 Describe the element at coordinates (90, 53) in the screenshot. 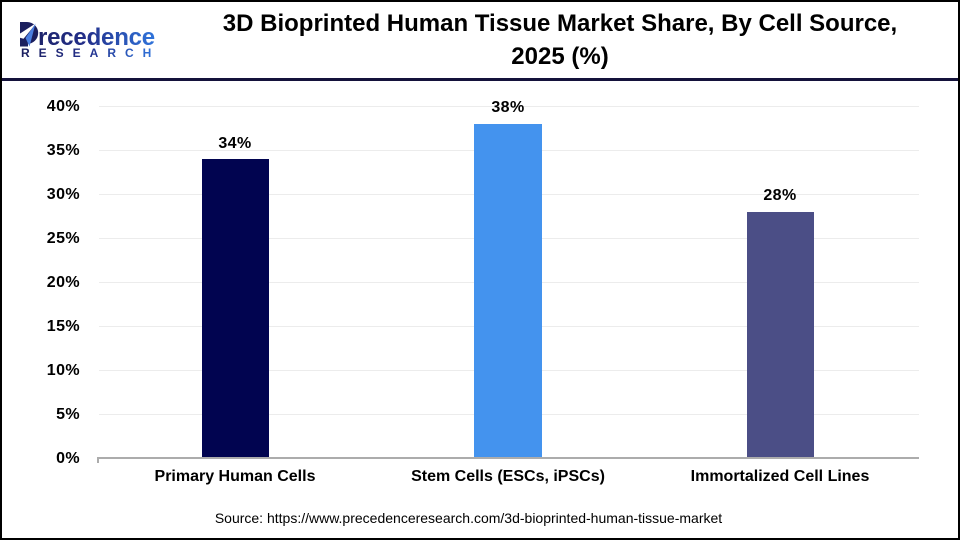

I see `svg-text: RESEARCH` at that location.